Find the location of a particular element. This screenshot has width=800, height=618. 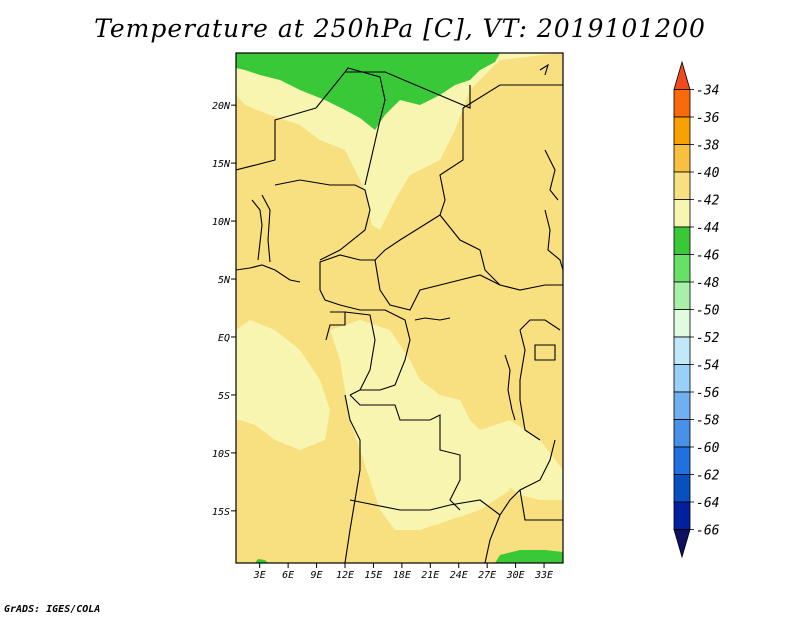

x-tick-label: 30E is located at coordinates (515, 575).